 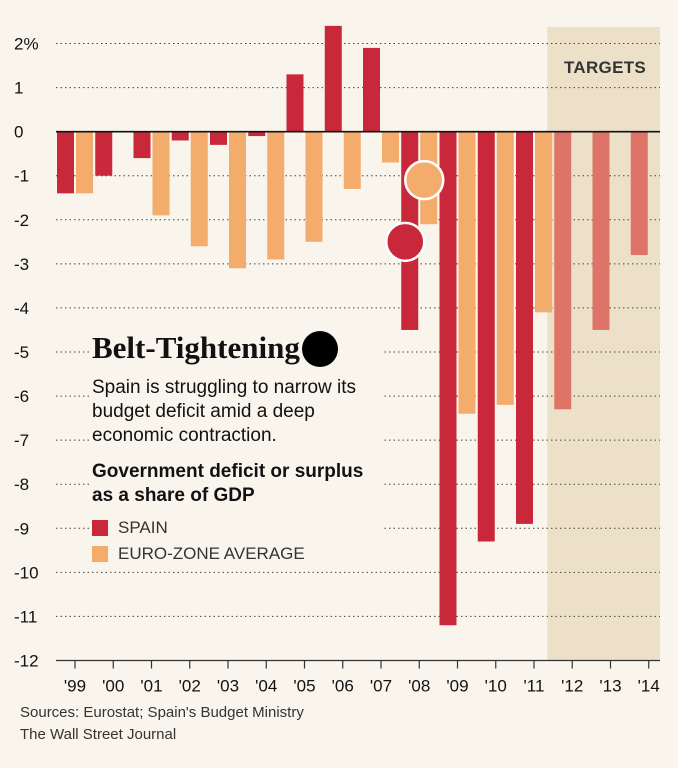 What do you see at coordinates (190, 686) in the screenshot?
I see `x-tick-label: '02` at bounding box center [190, 686].